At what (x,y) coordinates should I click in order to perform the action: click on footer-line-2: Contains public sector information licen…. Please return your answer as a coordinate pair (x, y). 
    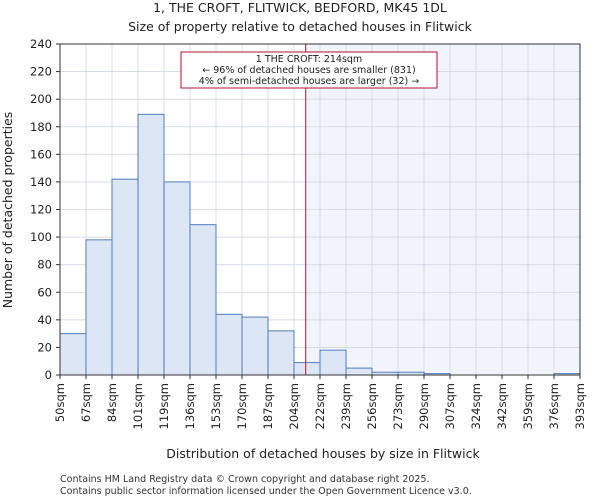
    Looking at the image, I should click on (266, 491).